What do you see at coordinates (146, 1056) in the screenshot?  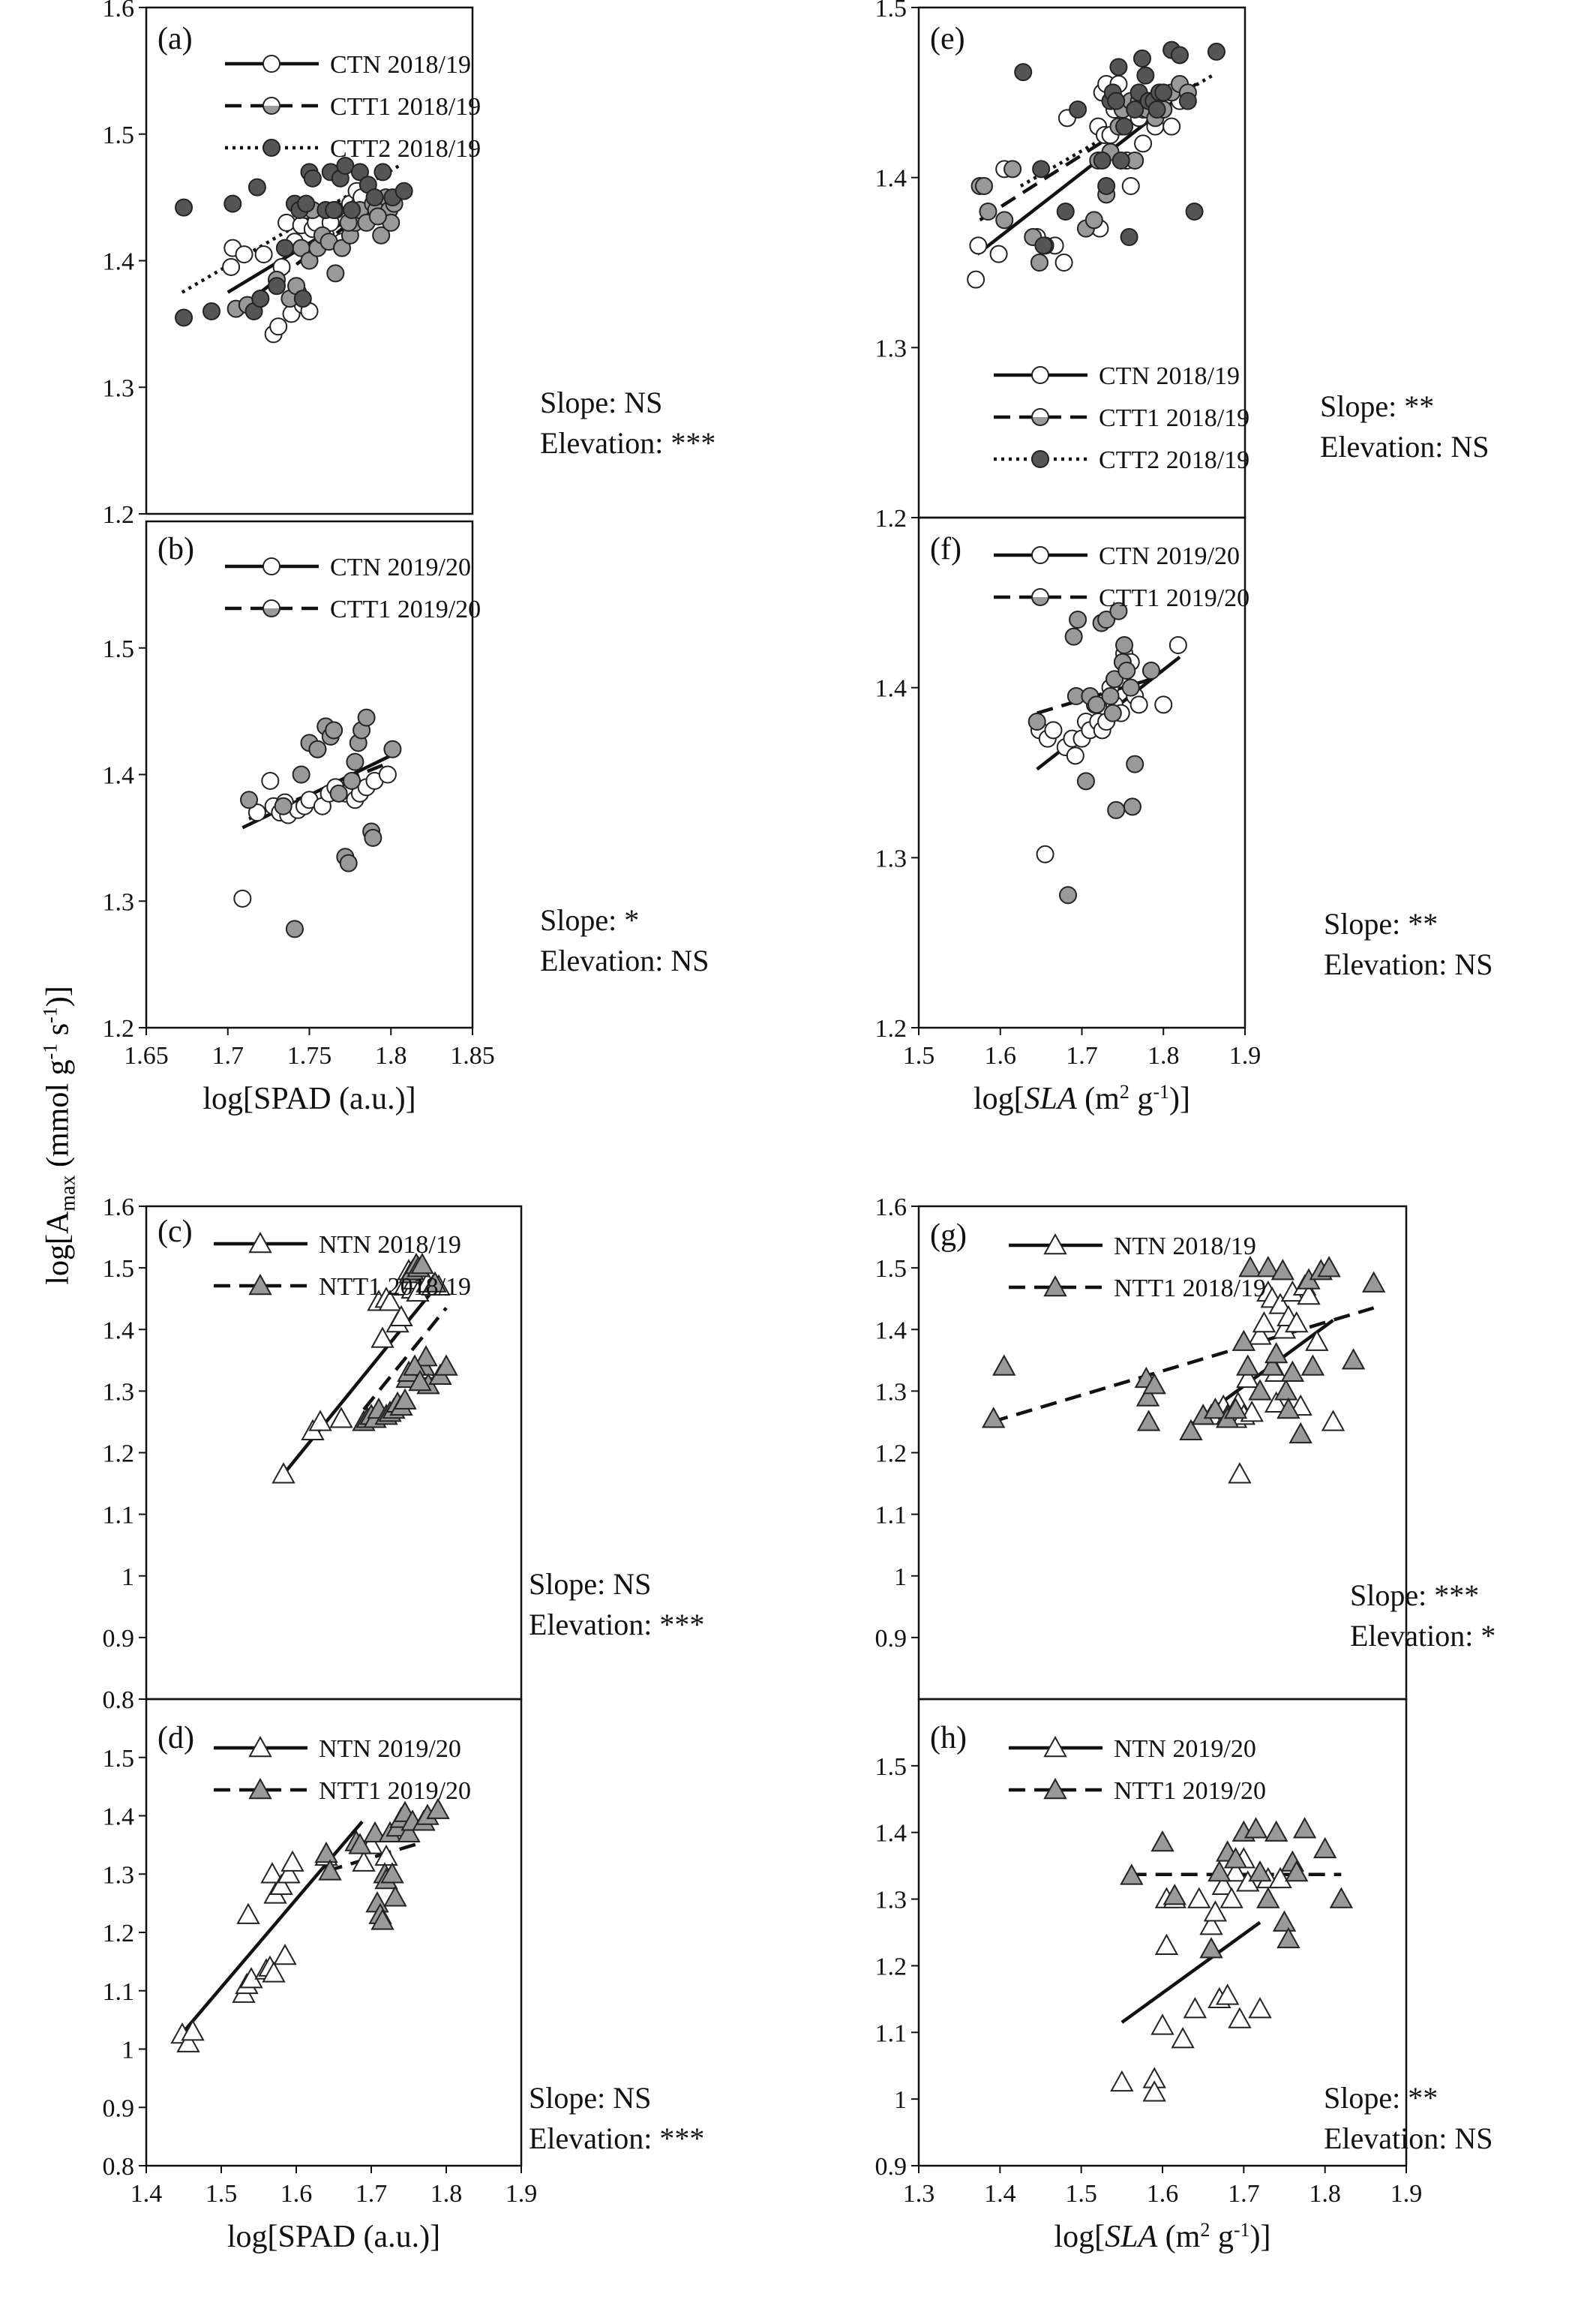 I see `x-tick-label: 1.65` at bounding box center [146, 1056].